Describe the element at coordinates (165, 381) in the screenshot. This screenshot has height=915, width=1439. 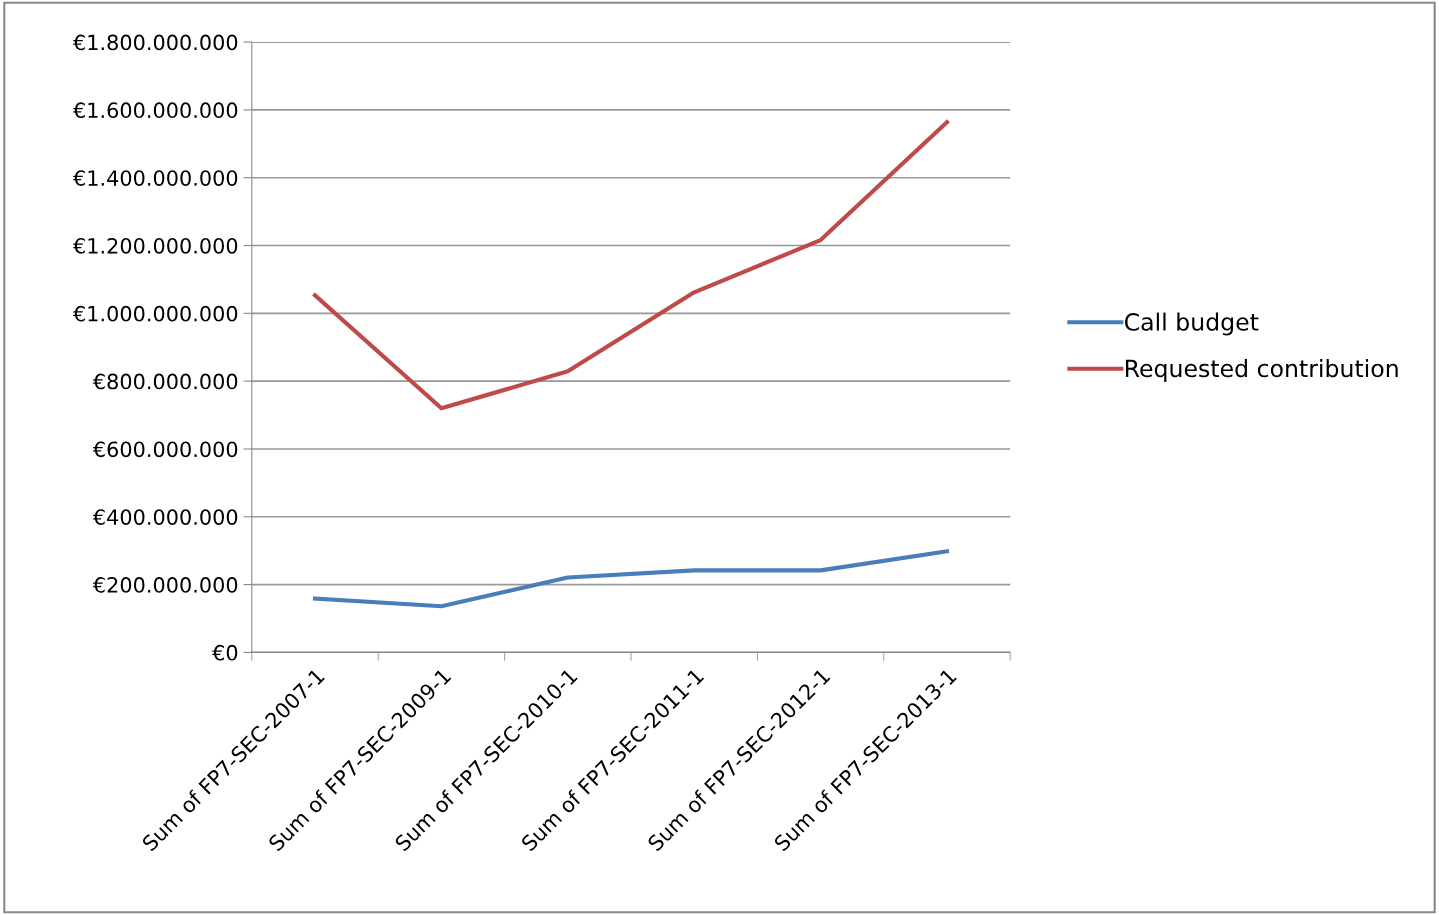
I see `y-tick-label: €800.000.000` at that location.